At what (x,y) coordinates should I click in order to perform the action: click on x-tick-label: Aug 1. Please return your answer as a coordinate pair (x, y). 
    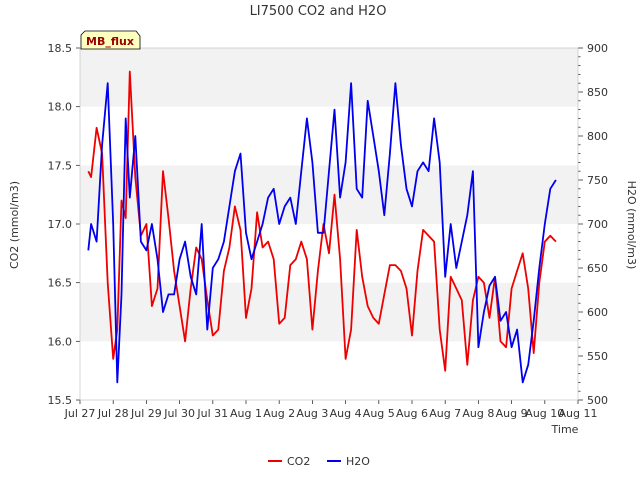
    Looking at the image, I should click on (246, 413).